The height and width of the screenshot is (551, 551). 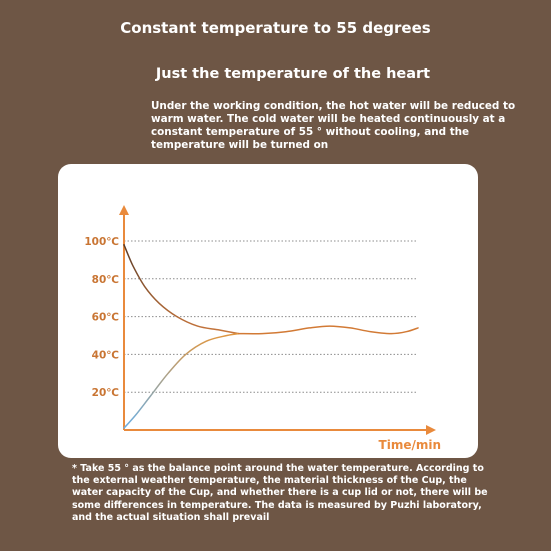 What do you see at coordinates (181, 380) in the screenshot?
I see `series-line-cold` at bounding box center [181, 380].